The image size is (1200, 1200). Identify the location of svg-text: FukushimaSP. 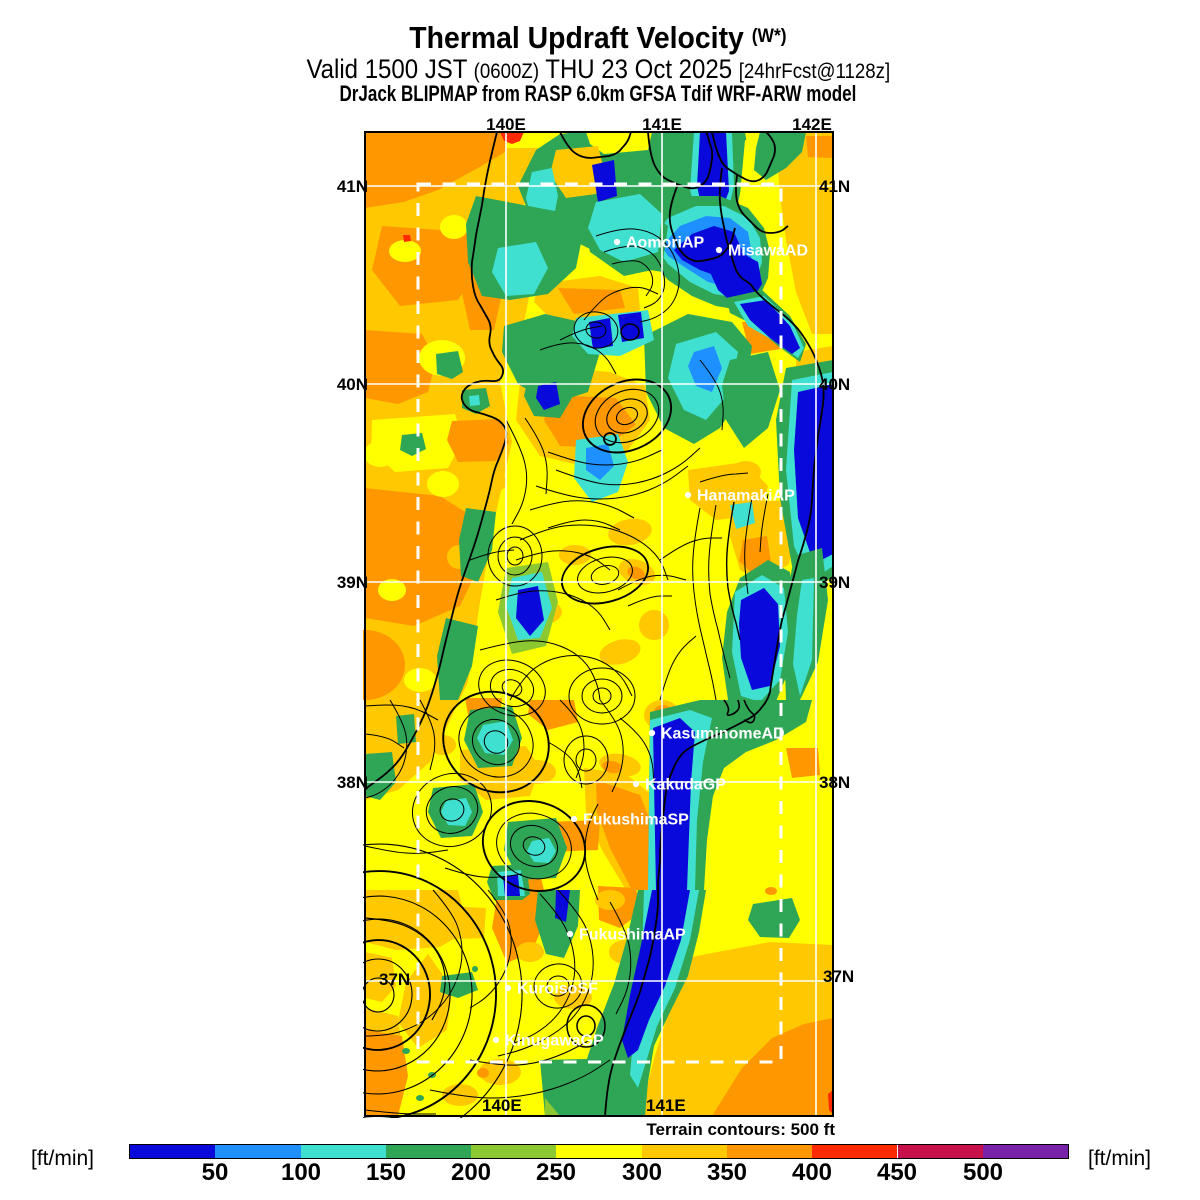
(636, 820).